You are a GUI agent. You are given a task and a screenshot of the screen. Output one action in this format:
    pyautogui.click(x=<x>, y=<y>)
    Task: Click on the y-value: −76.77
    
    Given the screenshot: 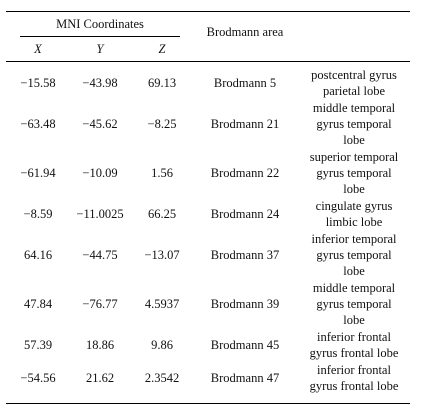 What is the action you would take?
    pyautogui.click(x=100, y=304)
    